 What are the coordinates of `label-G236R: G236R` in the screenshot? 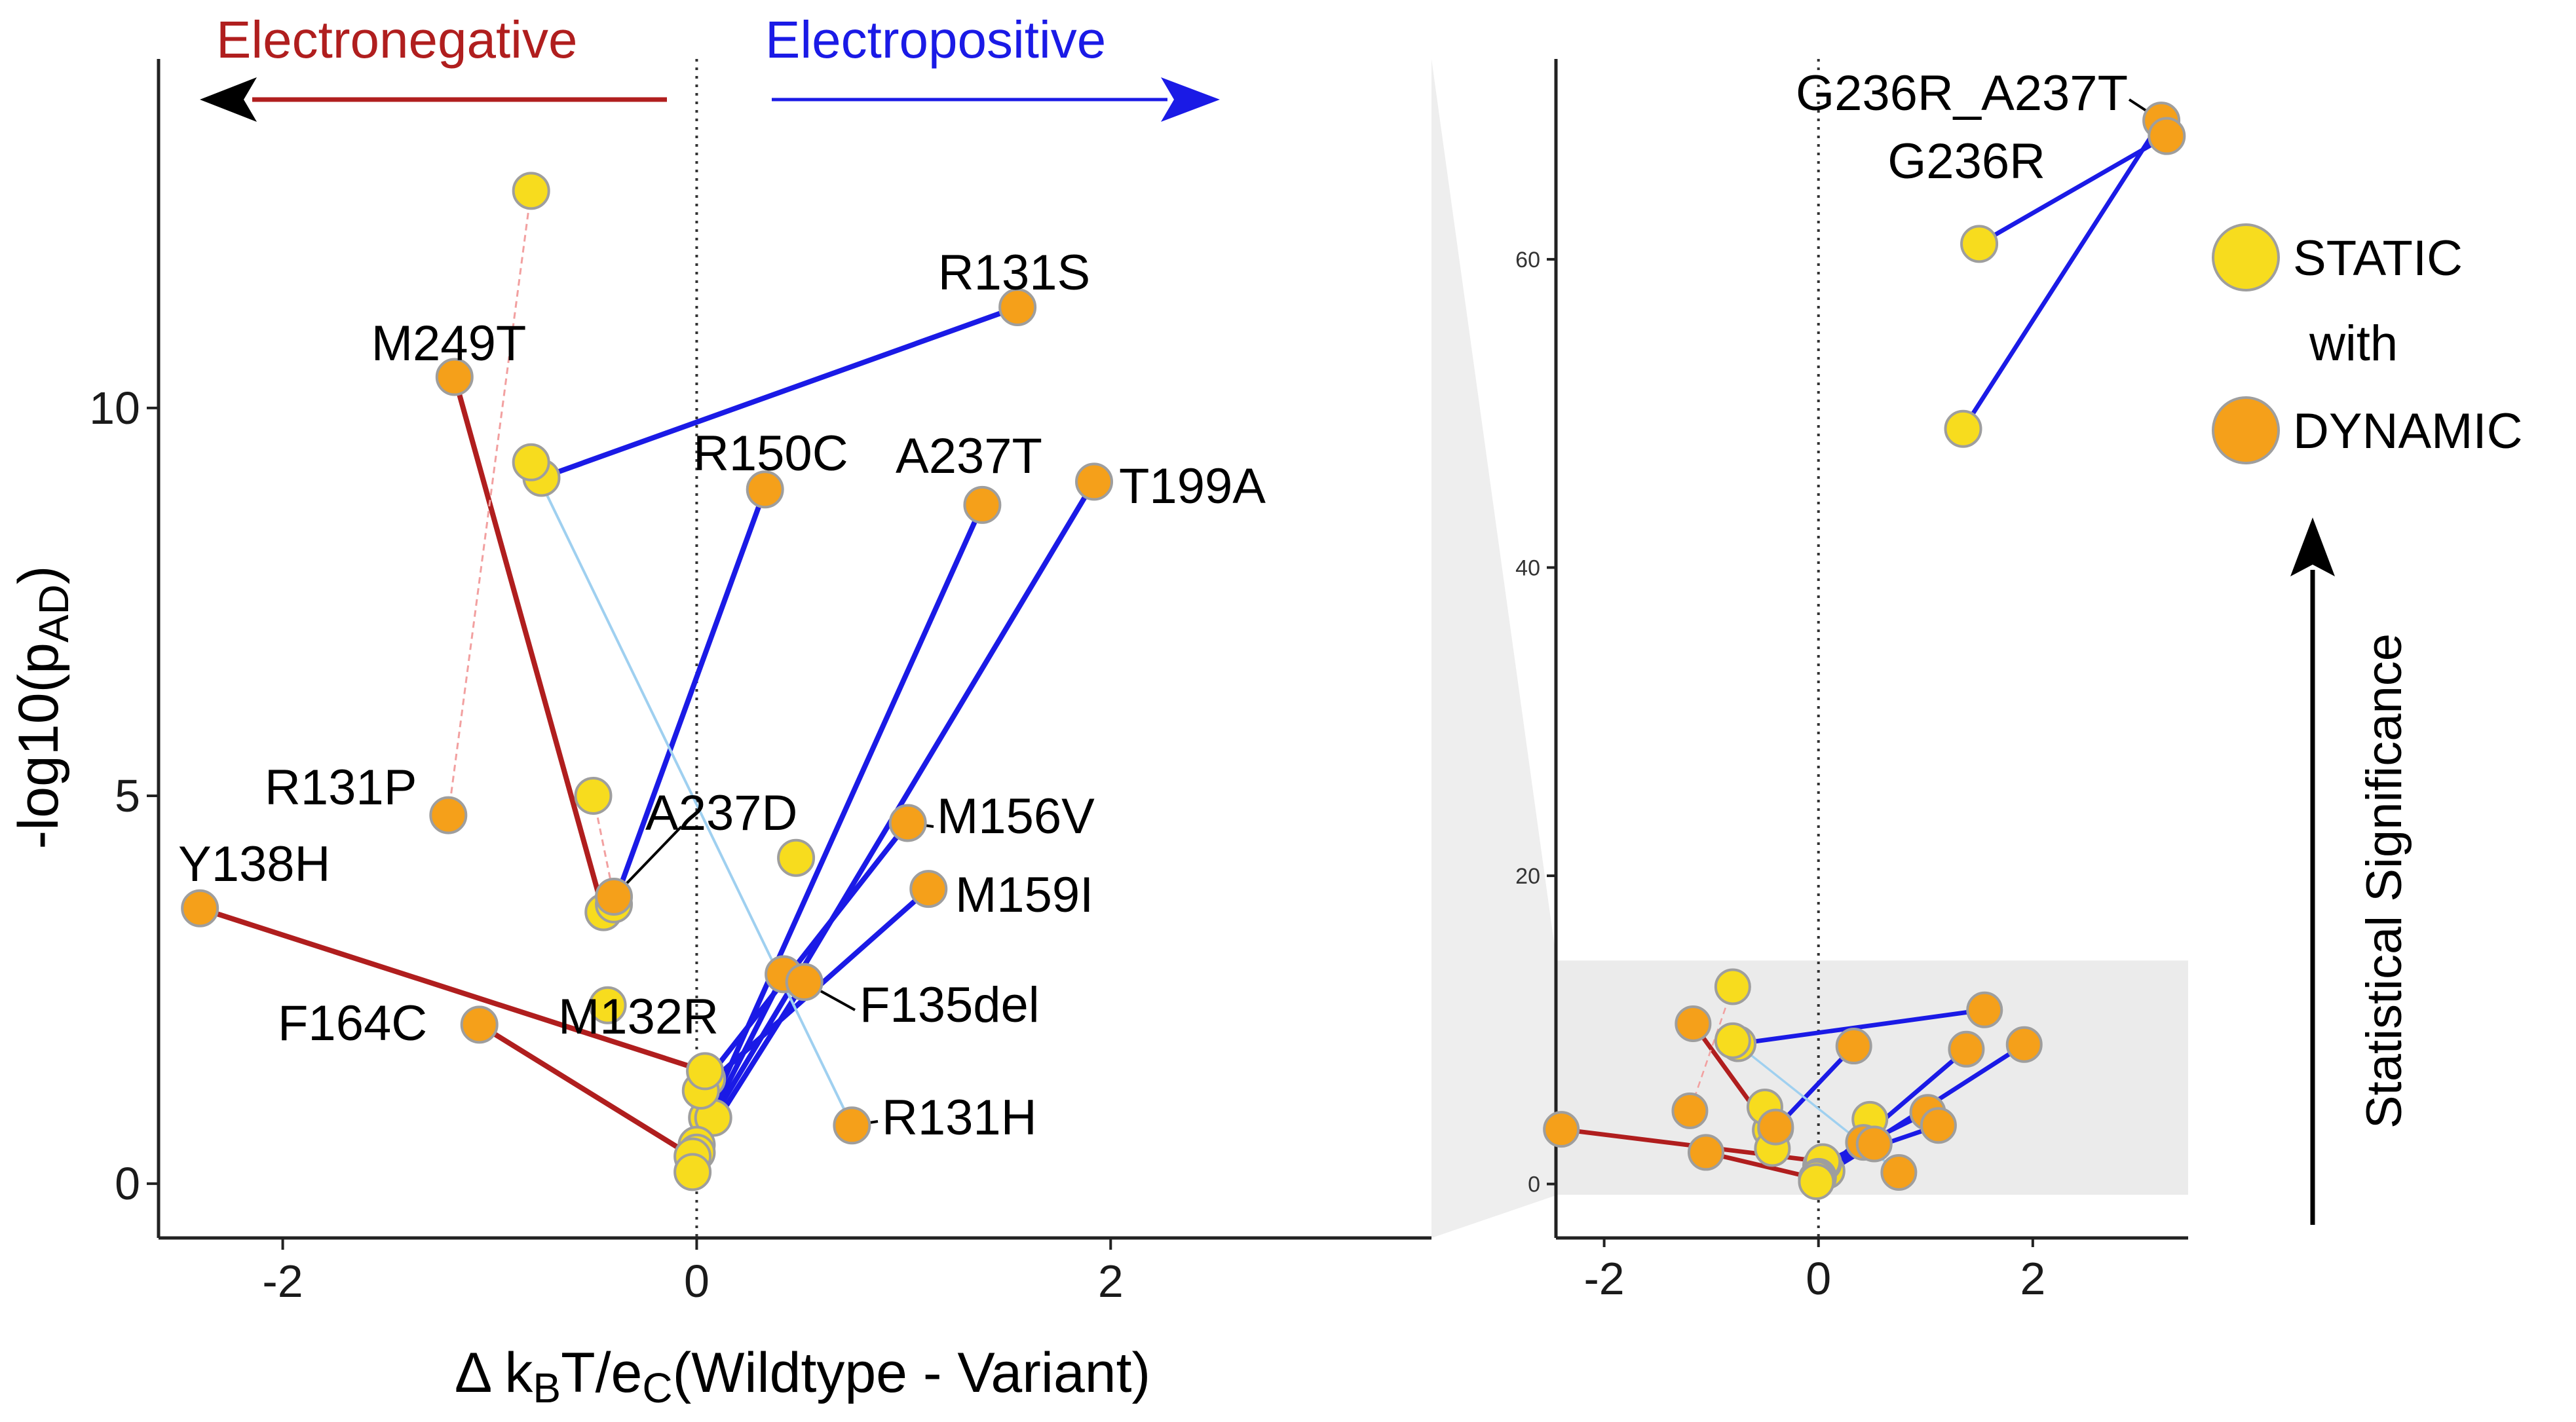 It's located at (1966, 161).